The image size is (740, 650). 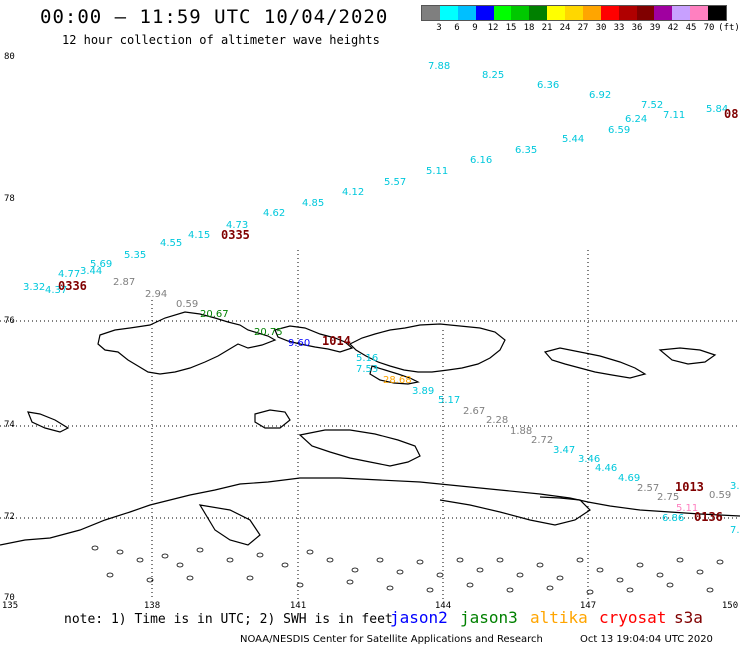 What do you see at coordinates (419, 617) in the screenshot?
I see `satellite-jason2: jason2` at bounding box center [419, 617].